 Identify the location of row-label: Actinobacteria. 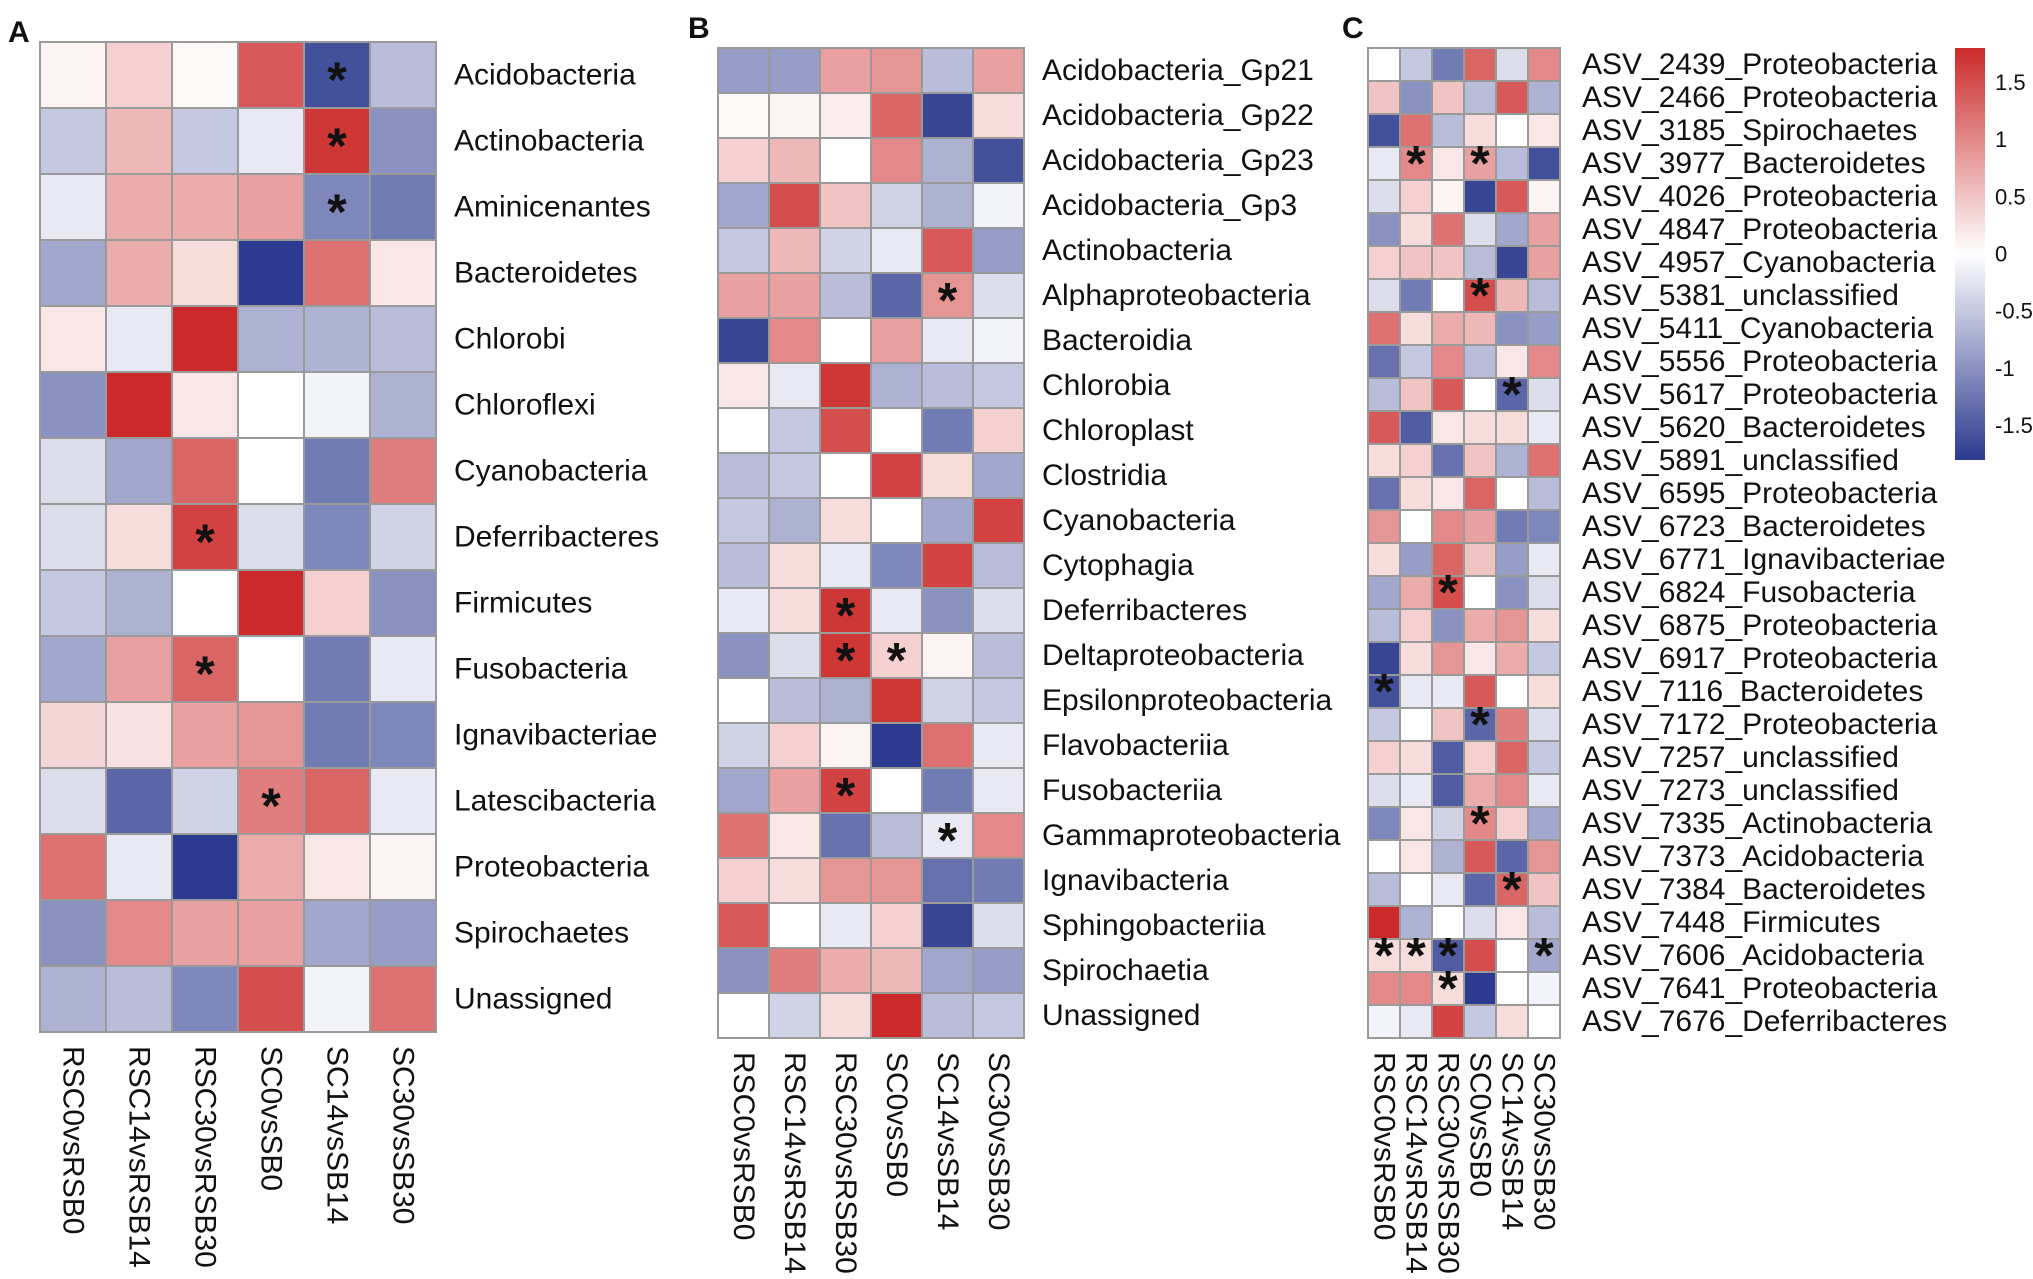
(549, 141).